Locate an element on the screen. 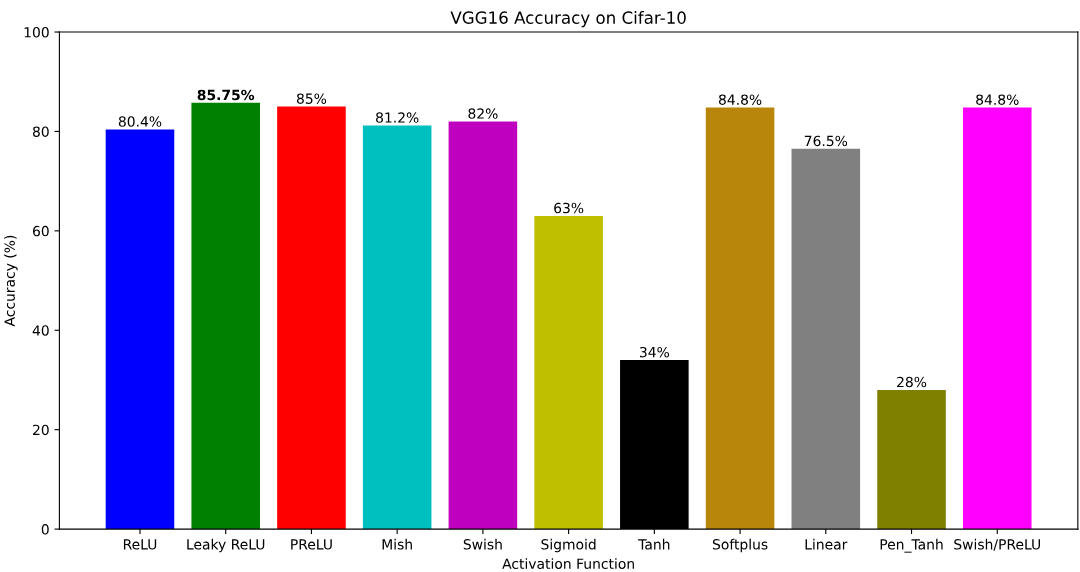 Image resolution: width=1080 pixels, height=572 pixels. y-tick-label: 80 is located at coordinates (40, 131).